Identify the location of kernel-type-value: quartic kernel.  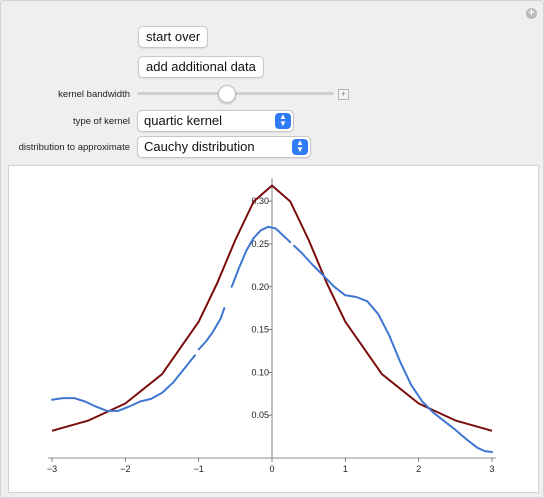
(183, 120).